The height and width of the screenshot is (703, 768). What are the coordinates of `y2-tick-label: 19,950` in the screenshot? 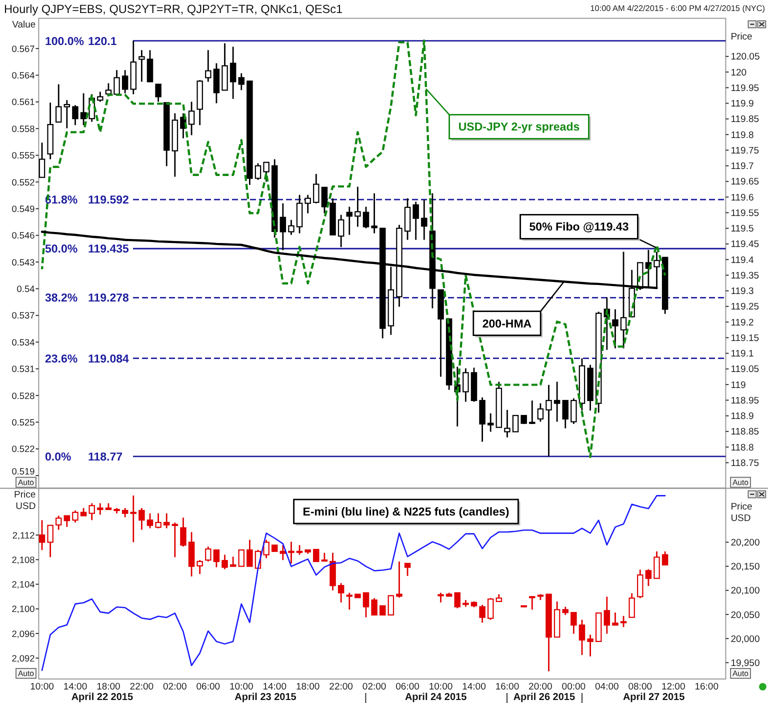 It's located at (745, 663).